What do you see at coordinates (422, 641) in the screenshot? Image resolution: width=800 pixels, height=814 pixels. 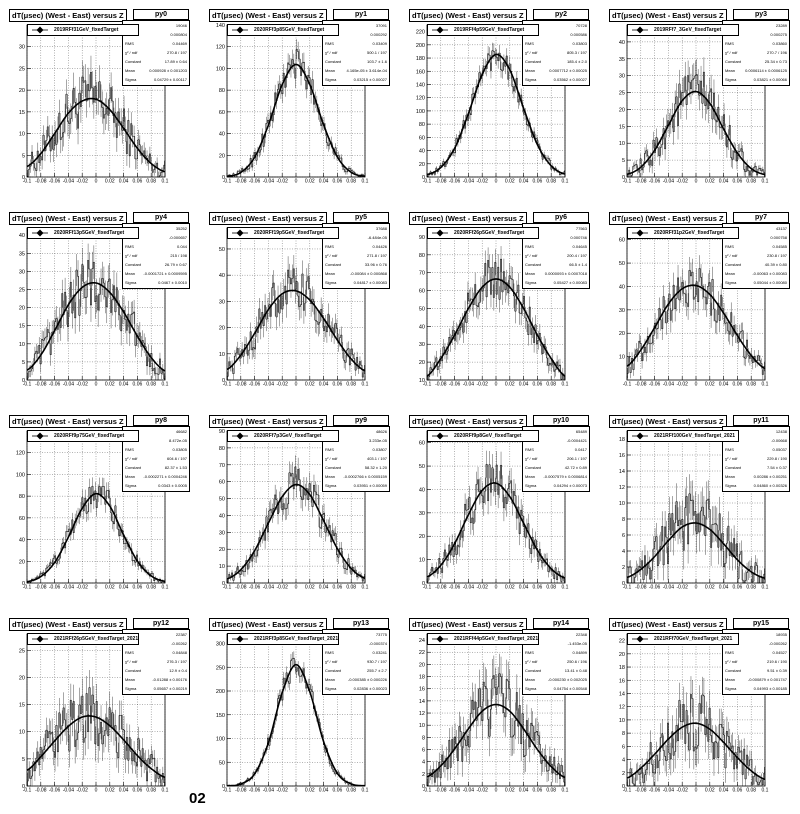 I see `y-tick-label: 24` at bounding box center [422, 641].